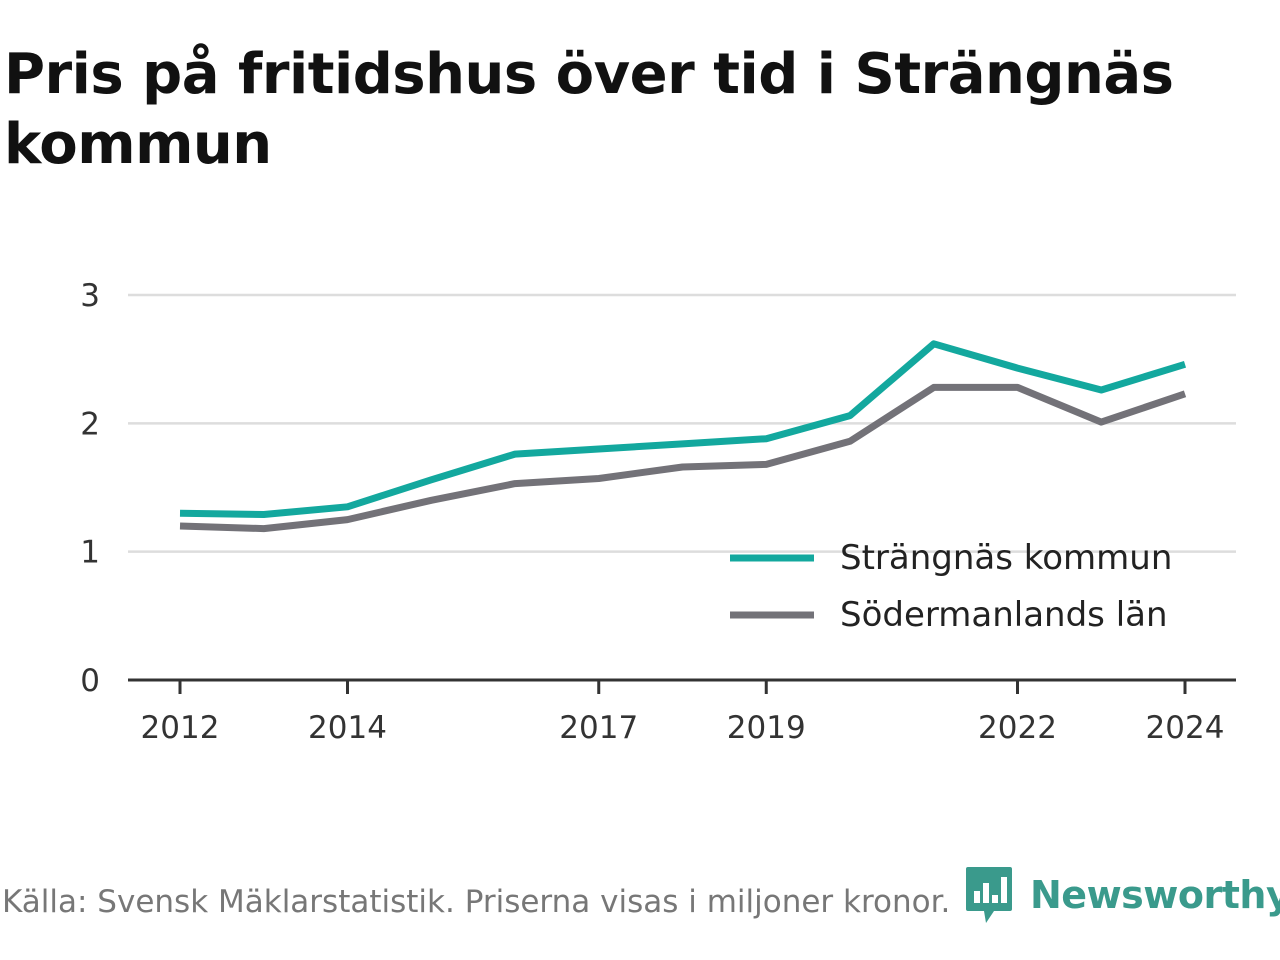 The image size is (1280, 960). What do you see at coordinates (90, 296) in the screenshot?
I see `y-tick-label: 3` at bounding box center [90, 296].